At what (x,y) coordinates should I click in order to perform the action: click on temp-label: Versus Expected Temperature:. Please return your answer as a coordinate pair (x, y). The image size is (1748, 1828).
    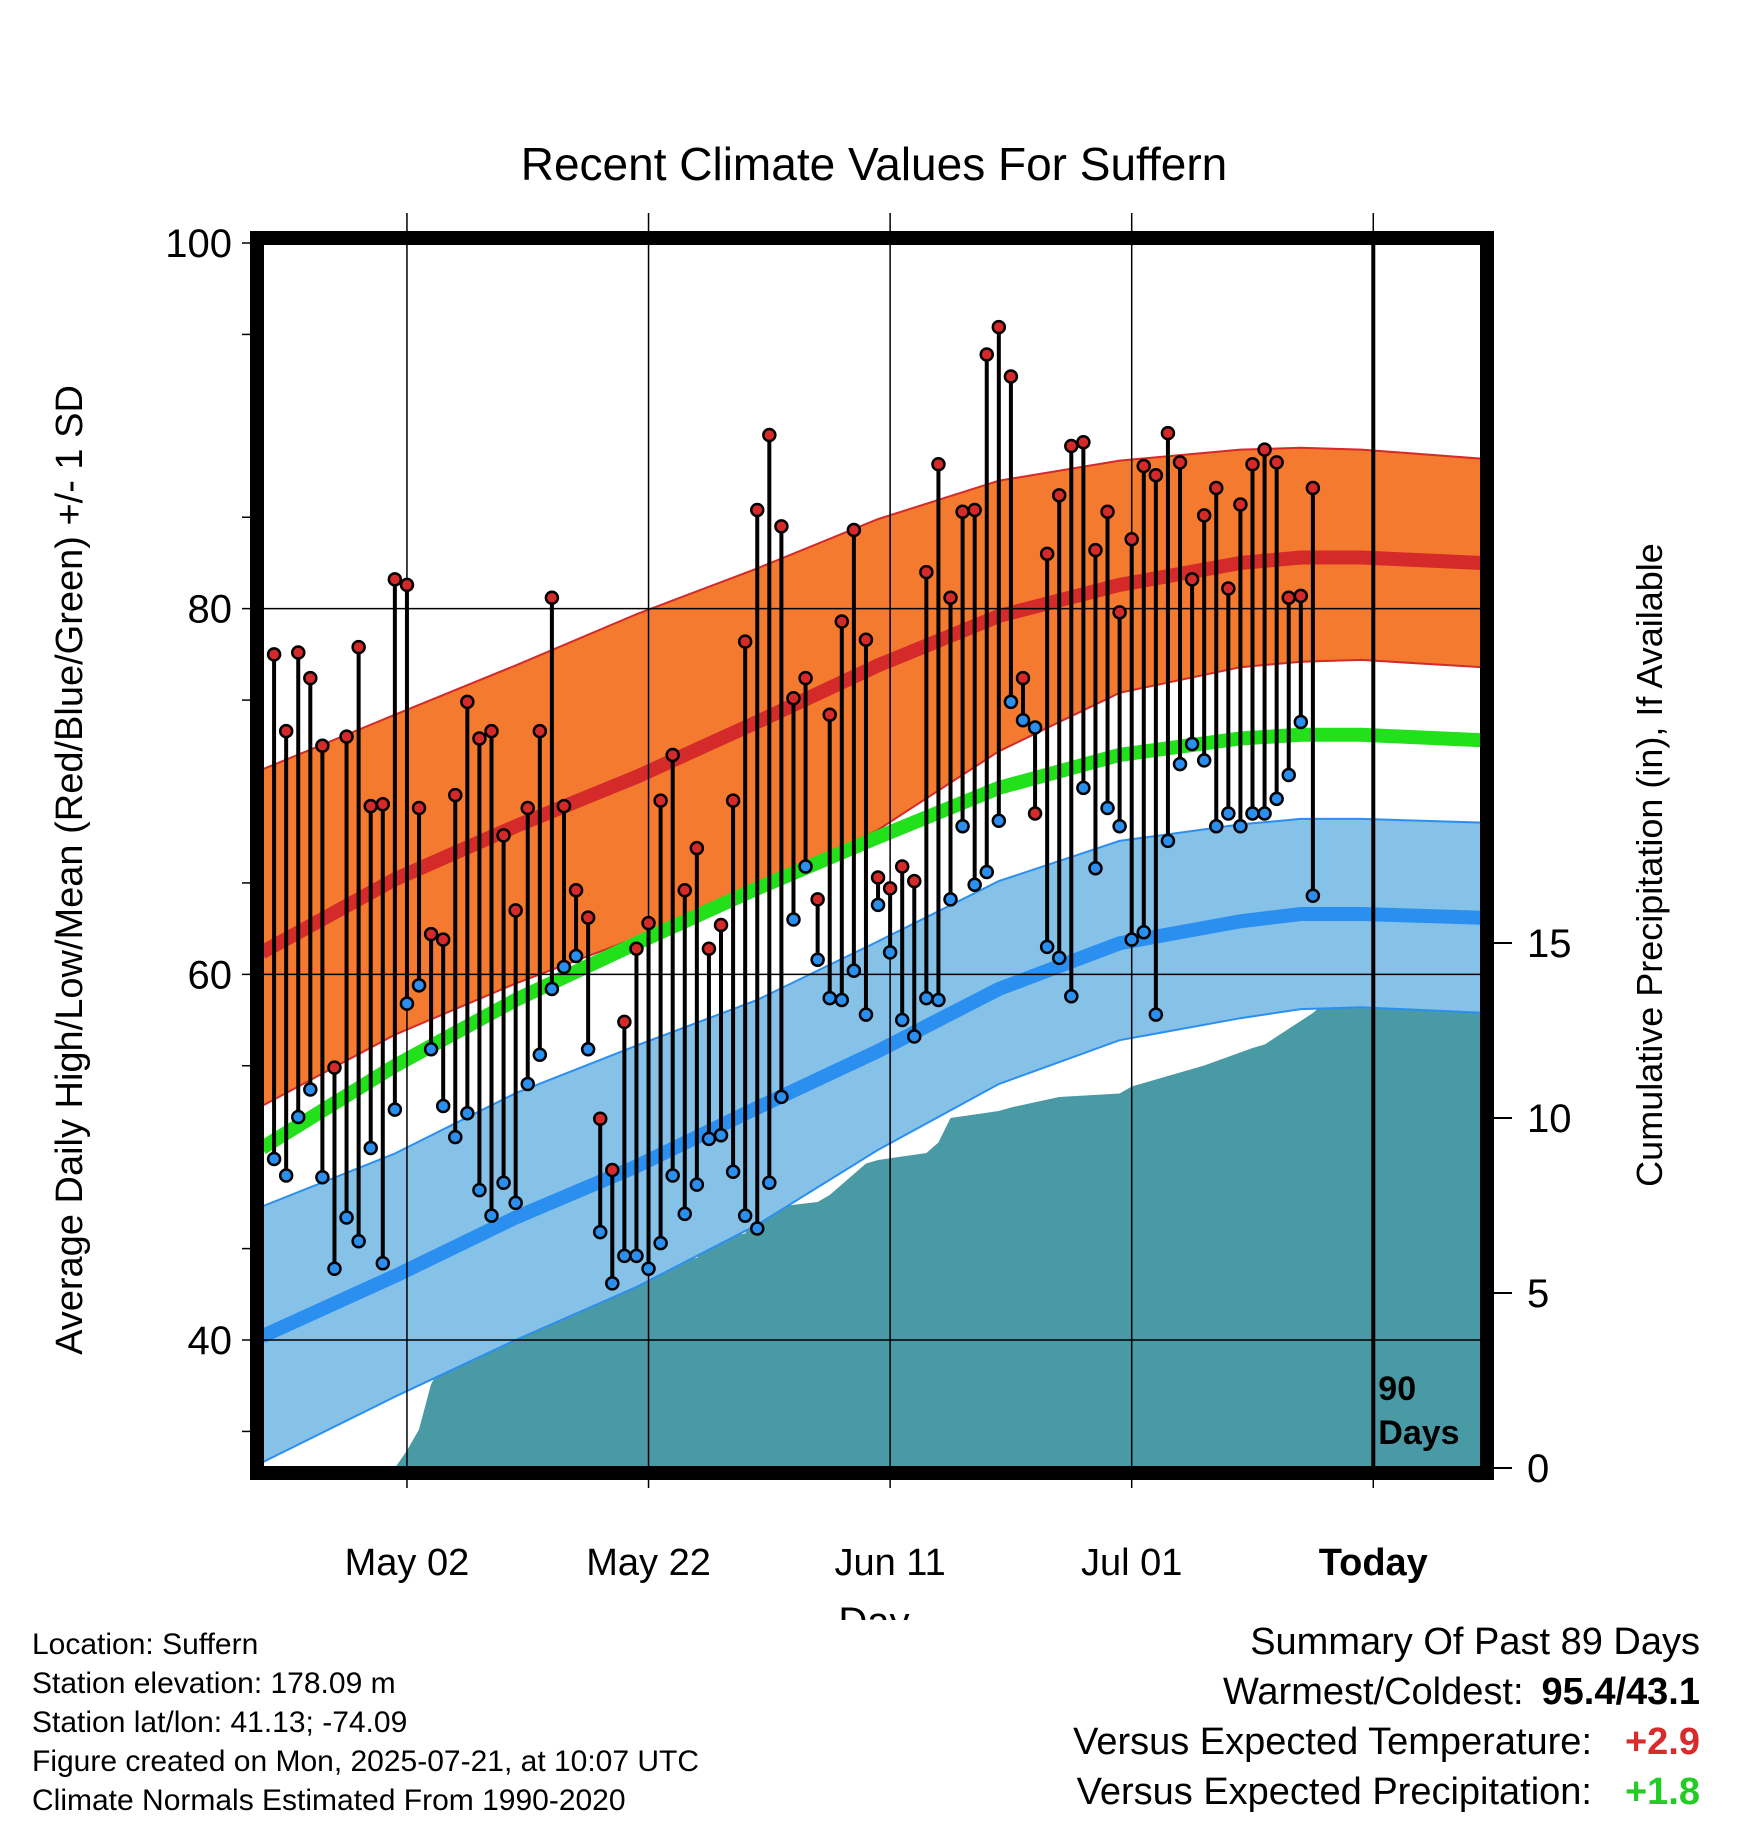
    Looking at the image, I should click on (1332, 1742).